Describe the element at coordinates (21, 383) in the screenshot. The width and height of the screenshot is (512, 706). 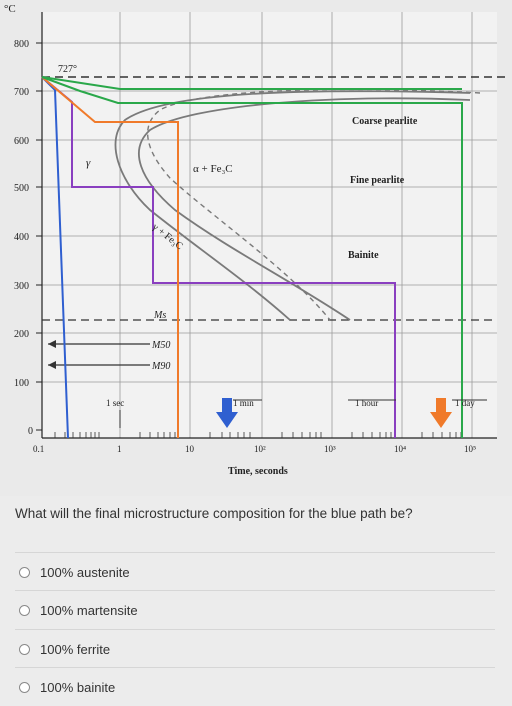
I see `y-tick-100: 100` at that location.